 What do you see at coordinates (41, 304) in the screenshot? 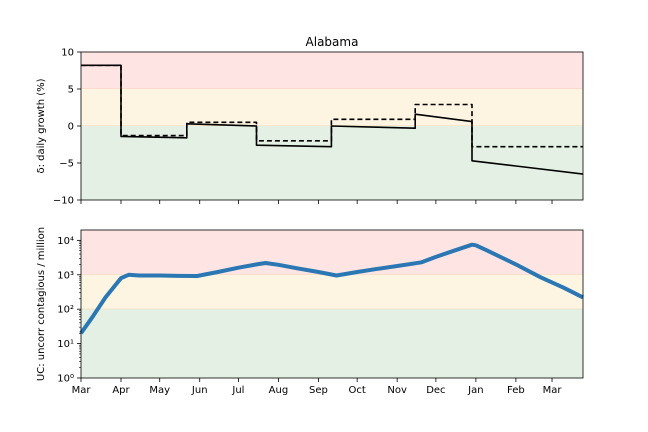
I see `contagious-y-axis-label: UC: uncorr contagious / million` at bounding box center [41, 304].